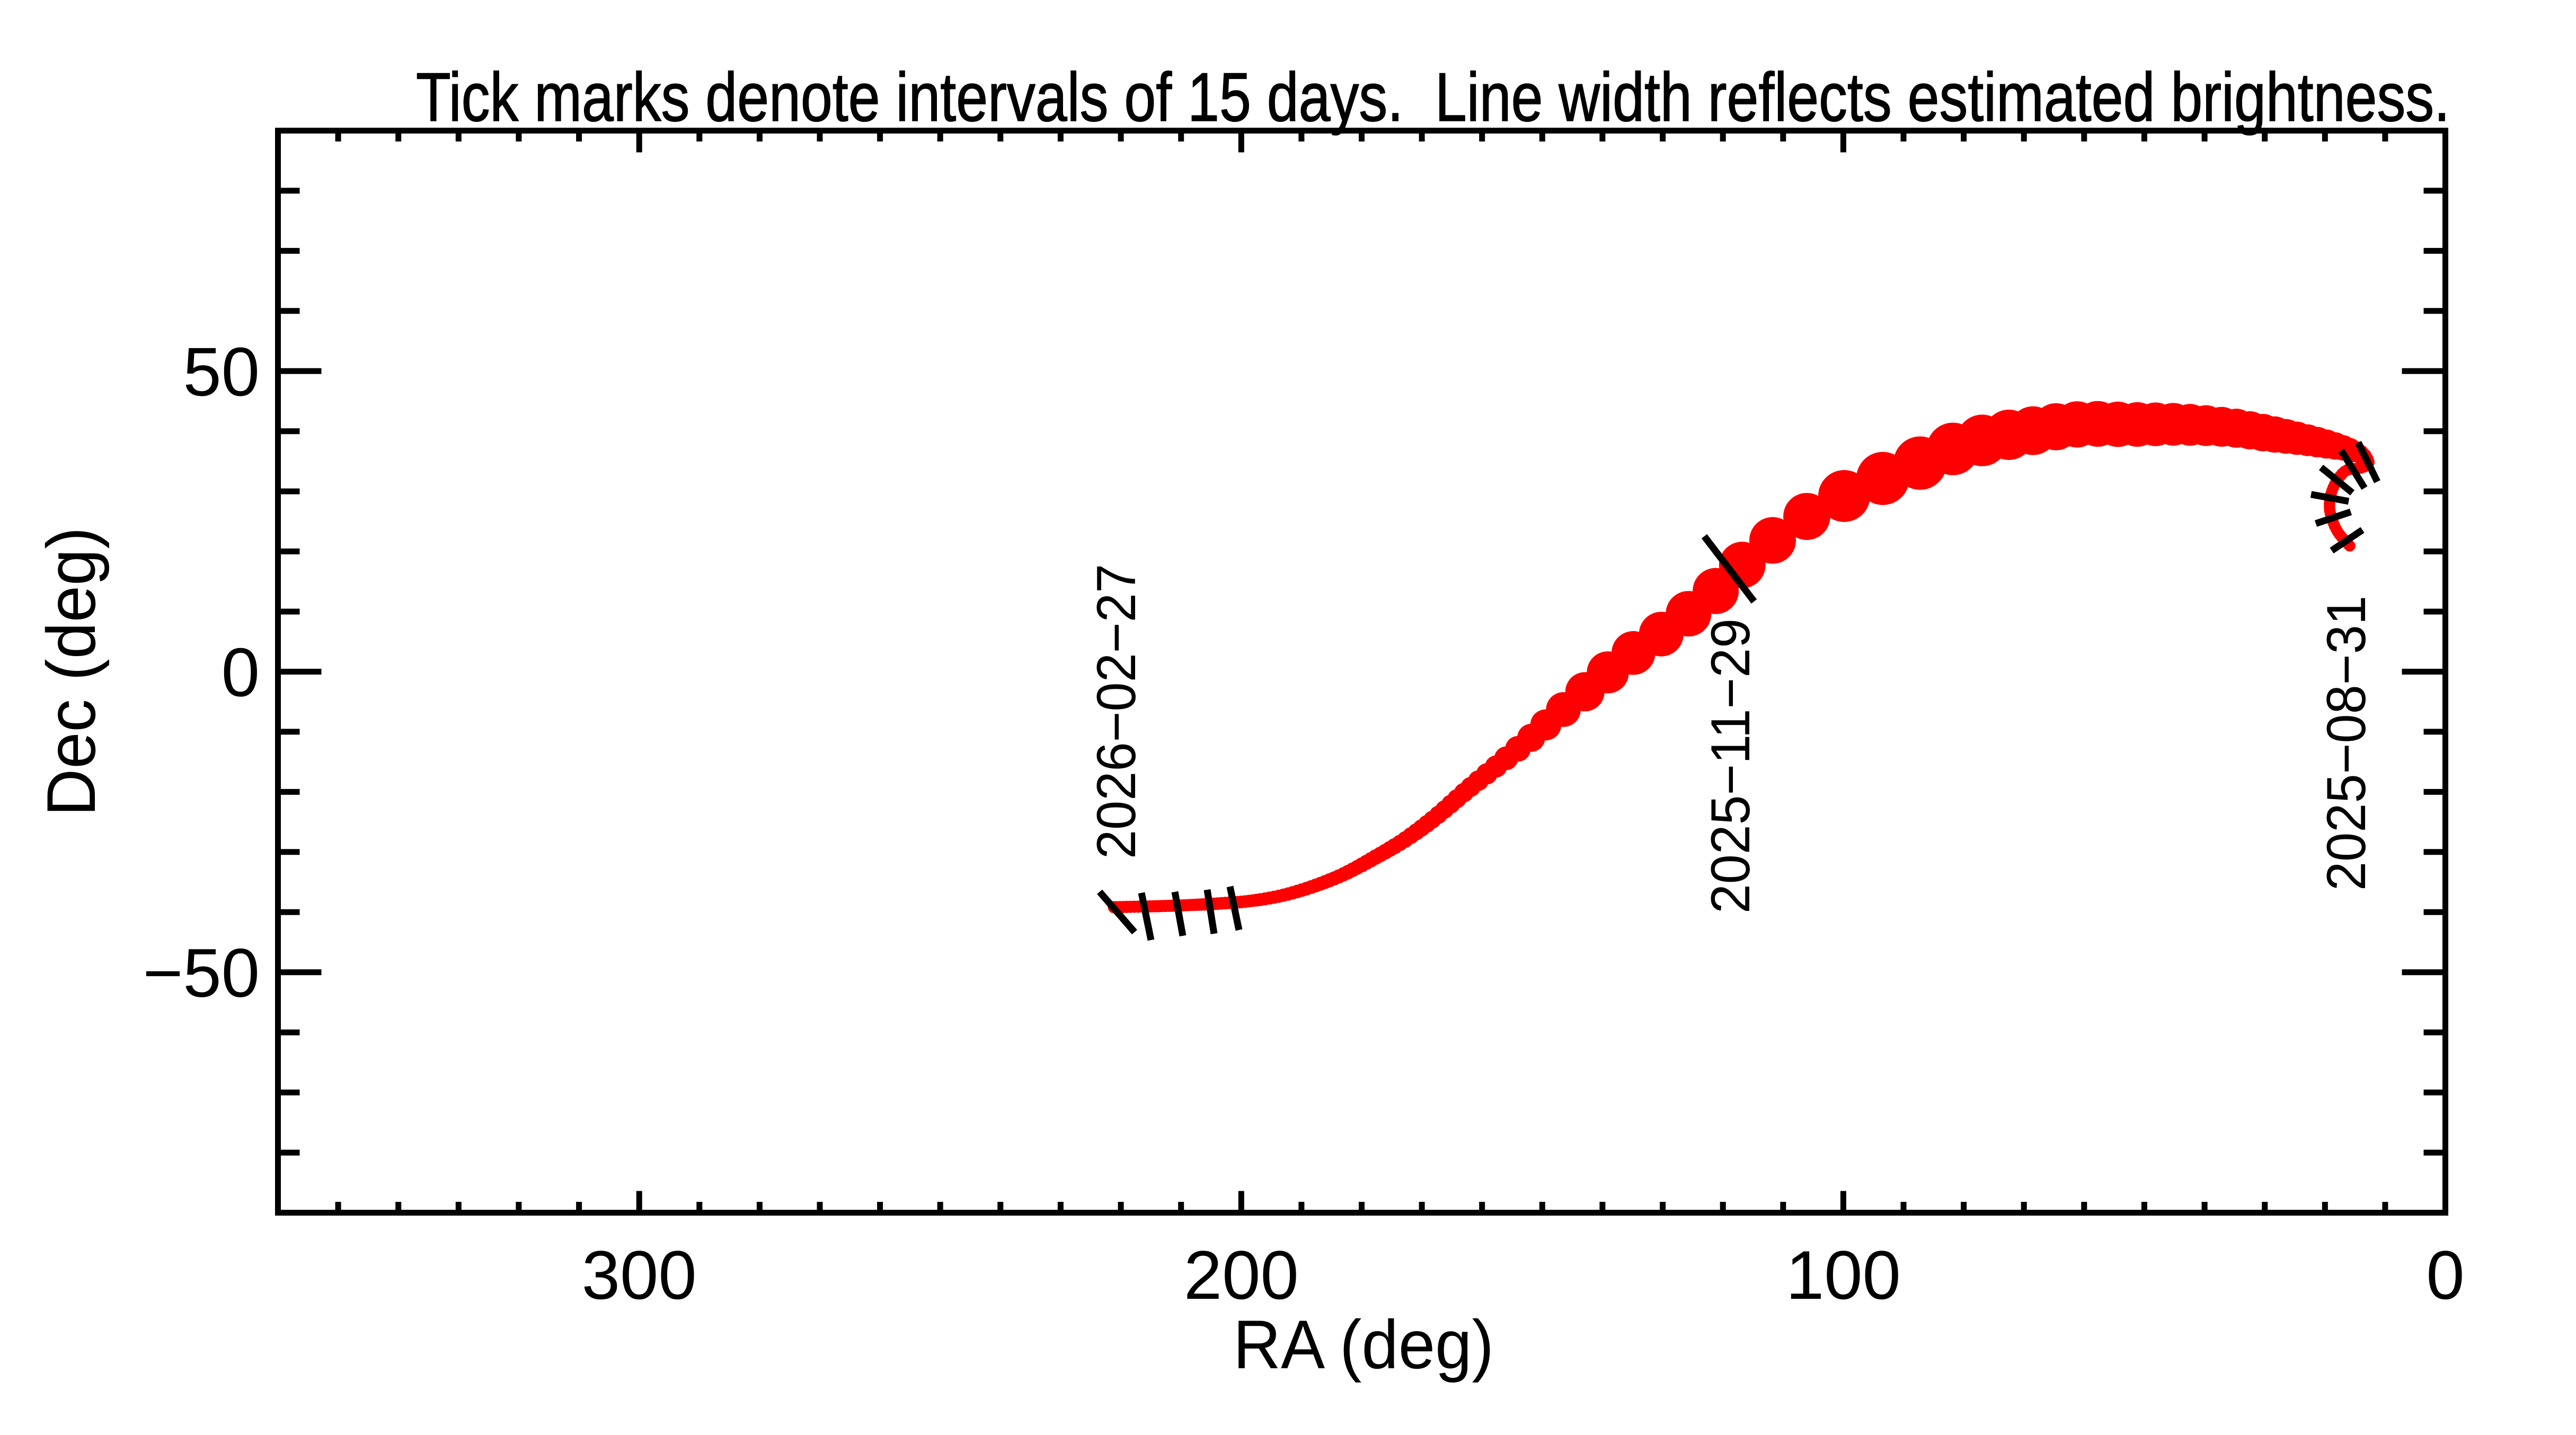 This screenshot has width=2576, height=1435. I want to click on svg-text: Dec (deg), so click(71, 672).